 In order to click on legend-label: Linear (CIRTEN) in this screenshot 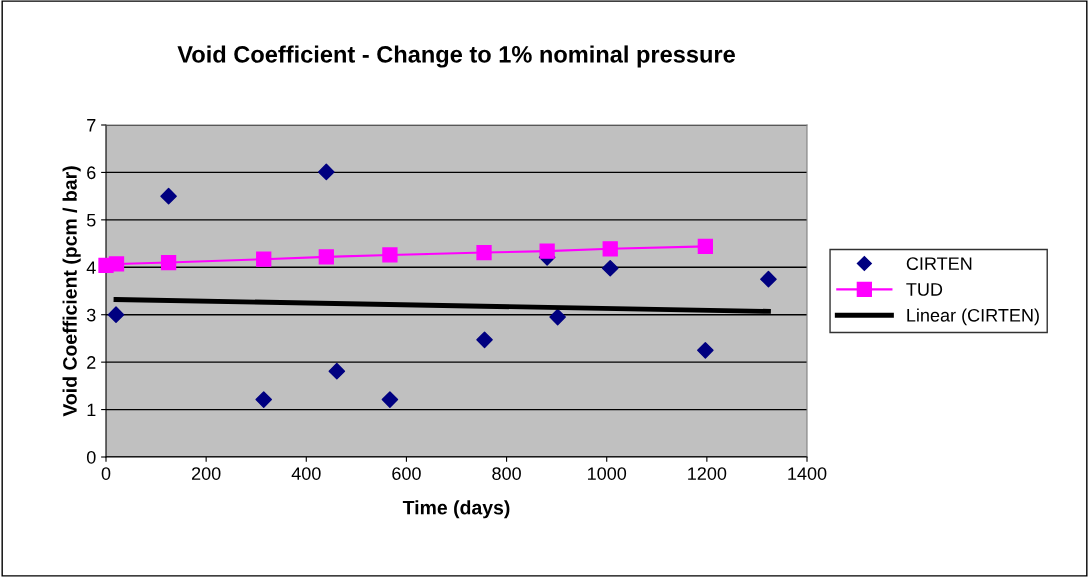, I will do `click(973, 317)`.